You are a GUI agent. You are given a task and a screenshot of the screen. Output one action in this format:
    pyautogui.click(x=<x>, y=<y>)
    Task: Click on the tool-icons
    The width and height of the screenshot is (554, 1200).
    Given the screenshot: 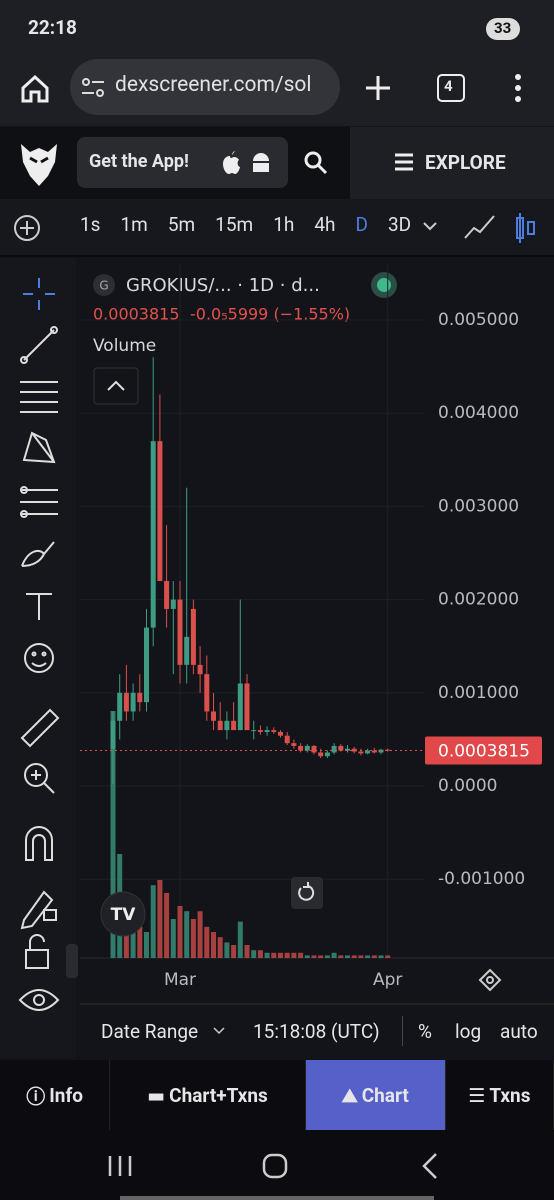 What is the action you would take?
    pyautogui.click(x=39, y=660)
    